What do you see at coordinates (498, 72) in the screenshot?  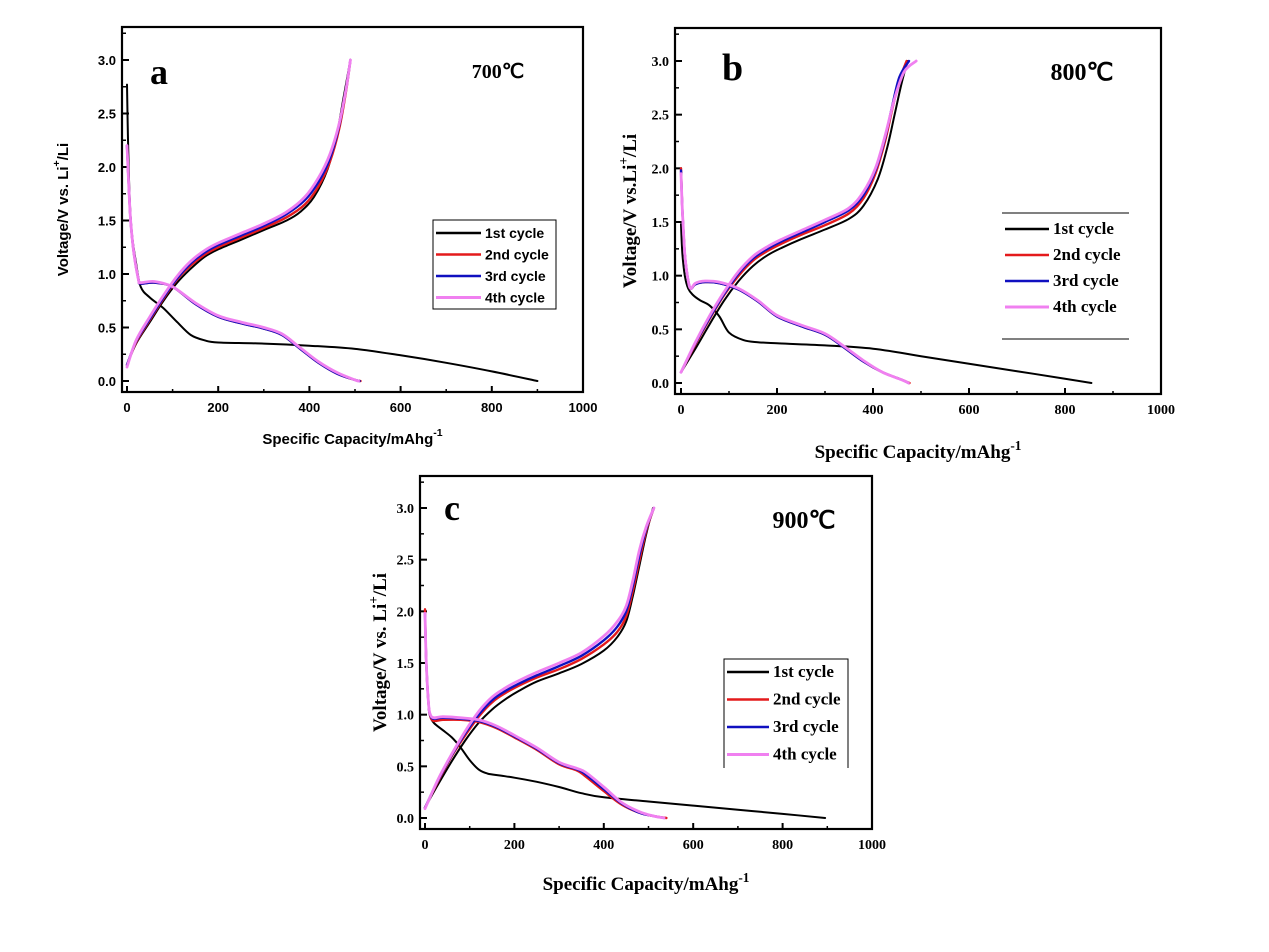 I see `temperature-label: 700℃` at bounding box center [498, 72].